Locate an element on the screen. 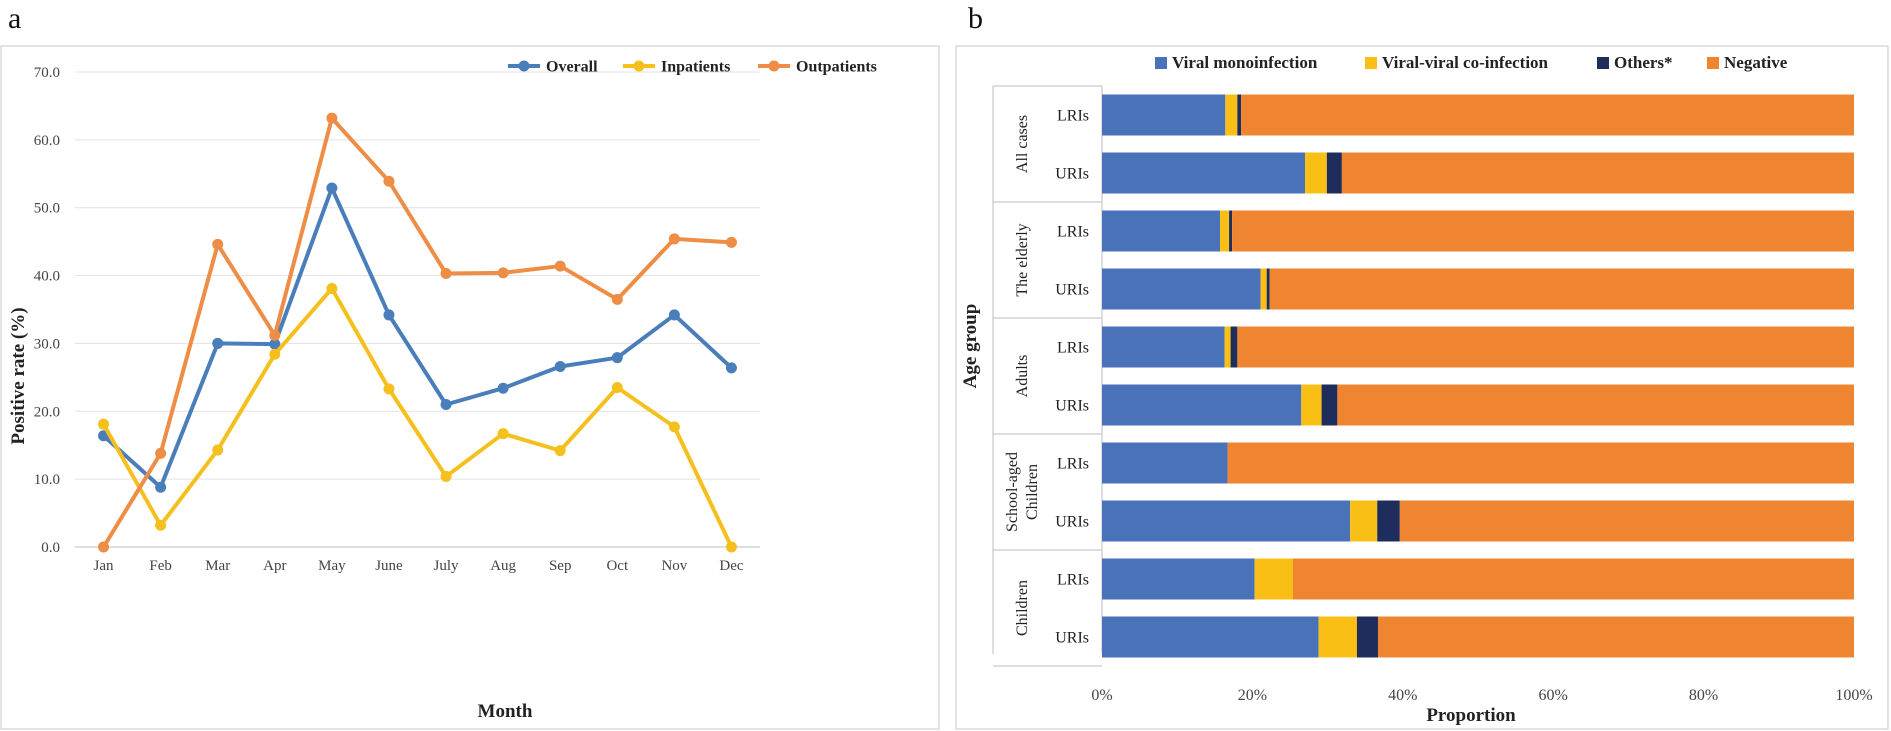 The width and height of the screenshot is (1891, 731). legend-label: Viral monoinfection is located at coordinates (1245, 62).